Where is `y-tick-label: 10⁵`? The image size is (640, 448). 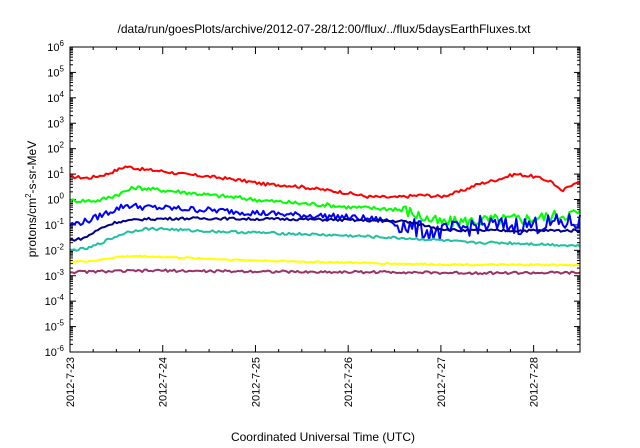 y-tick-label: 10⁵ is located at coordinates (55, 71).